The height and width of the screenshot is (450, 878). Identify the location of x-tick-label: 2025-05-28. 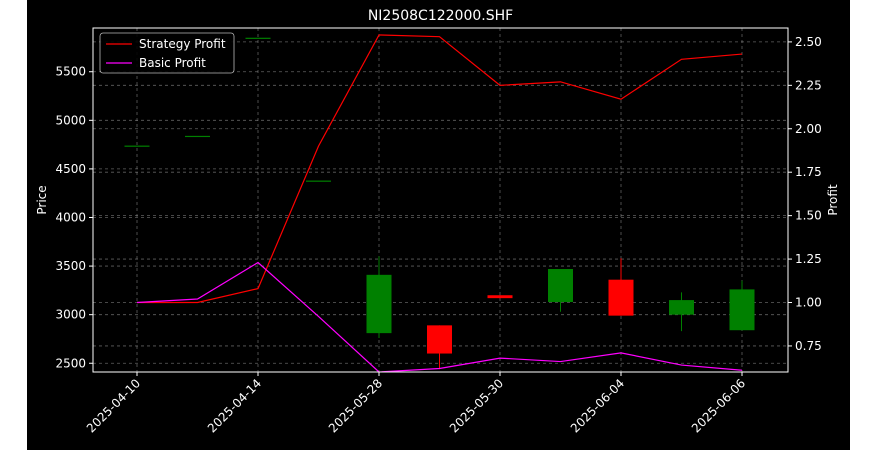
(355, 405).